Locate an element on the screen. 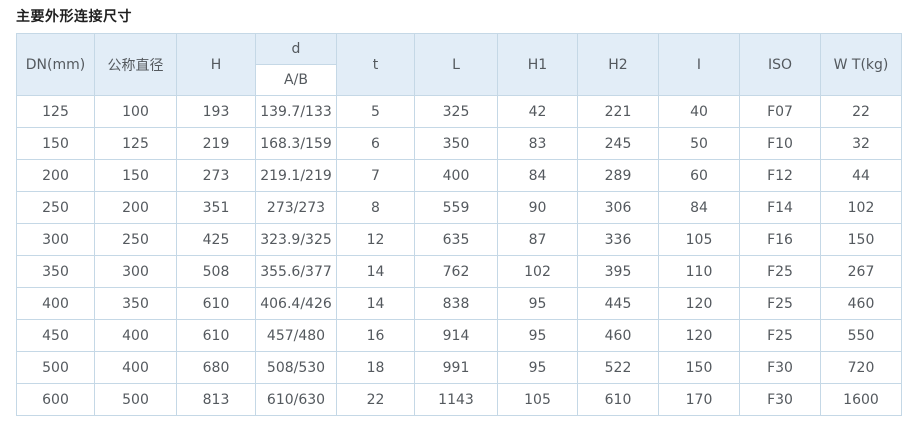 This screenshot has width=919, height=432. table-cell: 168.3/159 is located at coordinates (296, 143).